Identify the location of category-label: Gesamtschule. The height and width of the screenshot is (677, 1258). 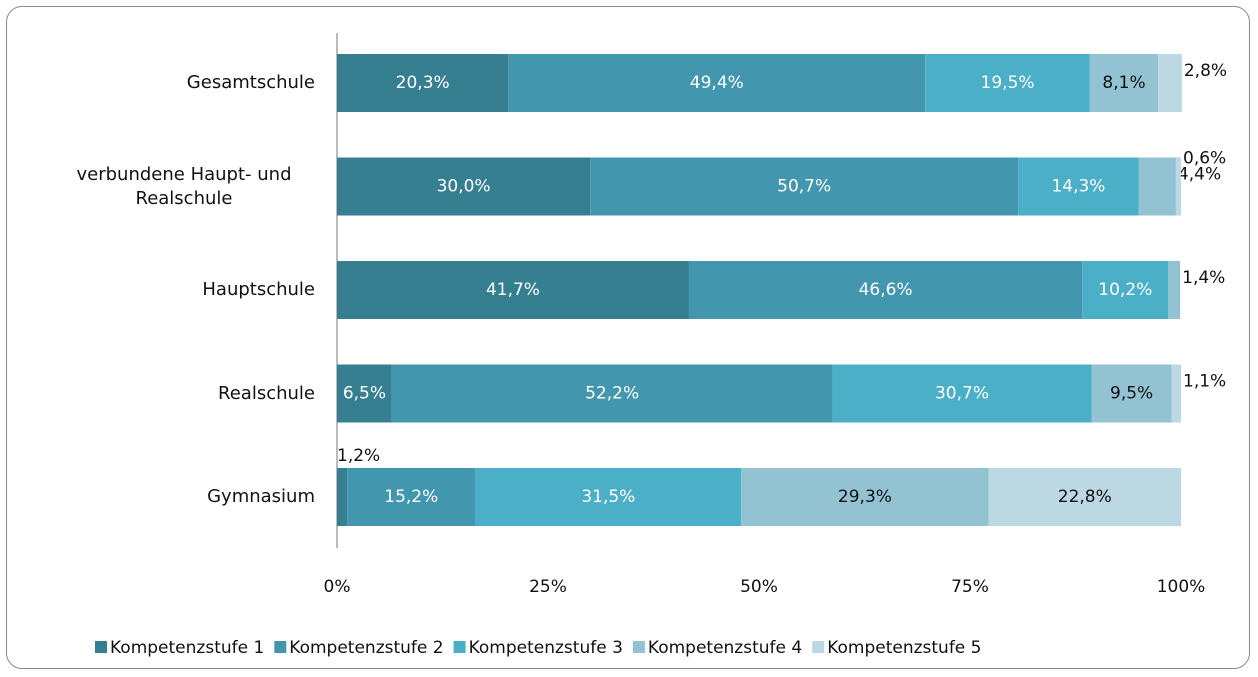
(250, 82).